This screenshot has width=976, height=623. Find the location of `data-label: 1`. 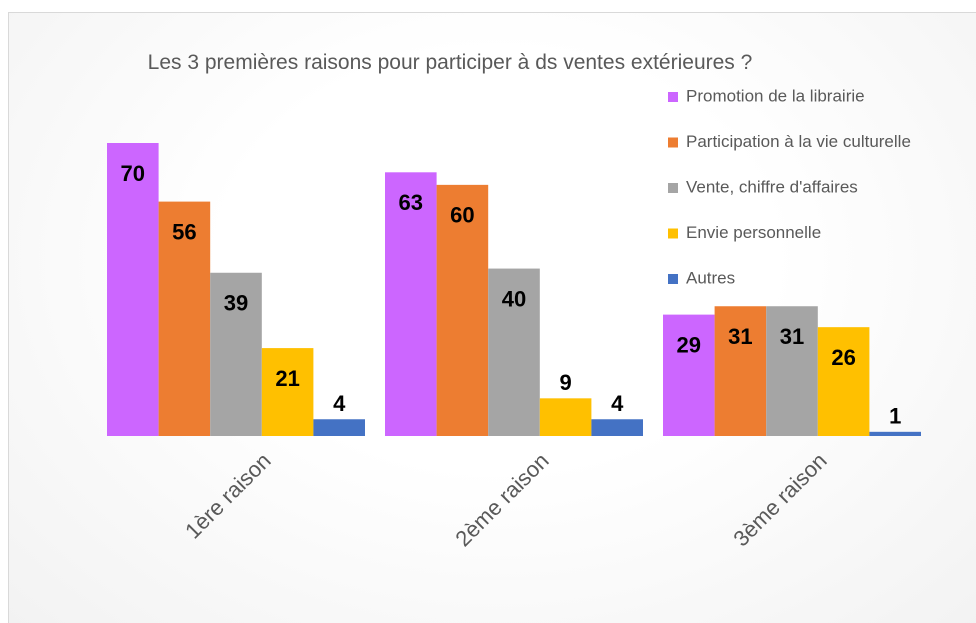

data-label: 1 is located at coordinates (895, 416).